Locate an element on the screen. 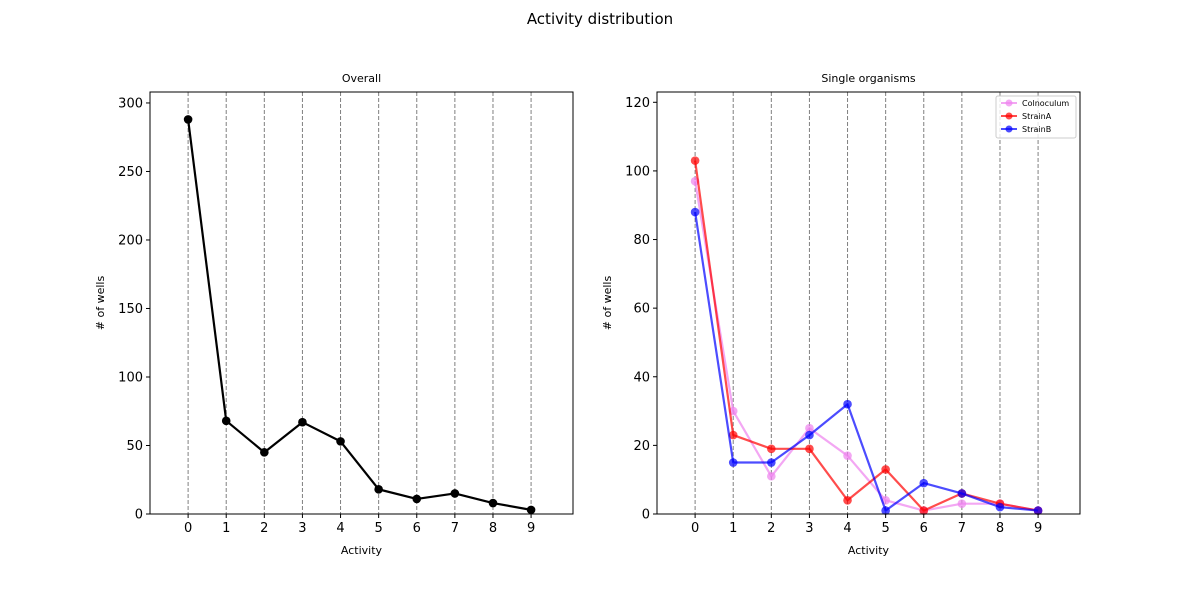 The image size is (1200, 600). legend-label: StrainB is located at coordinates (1036, 129).